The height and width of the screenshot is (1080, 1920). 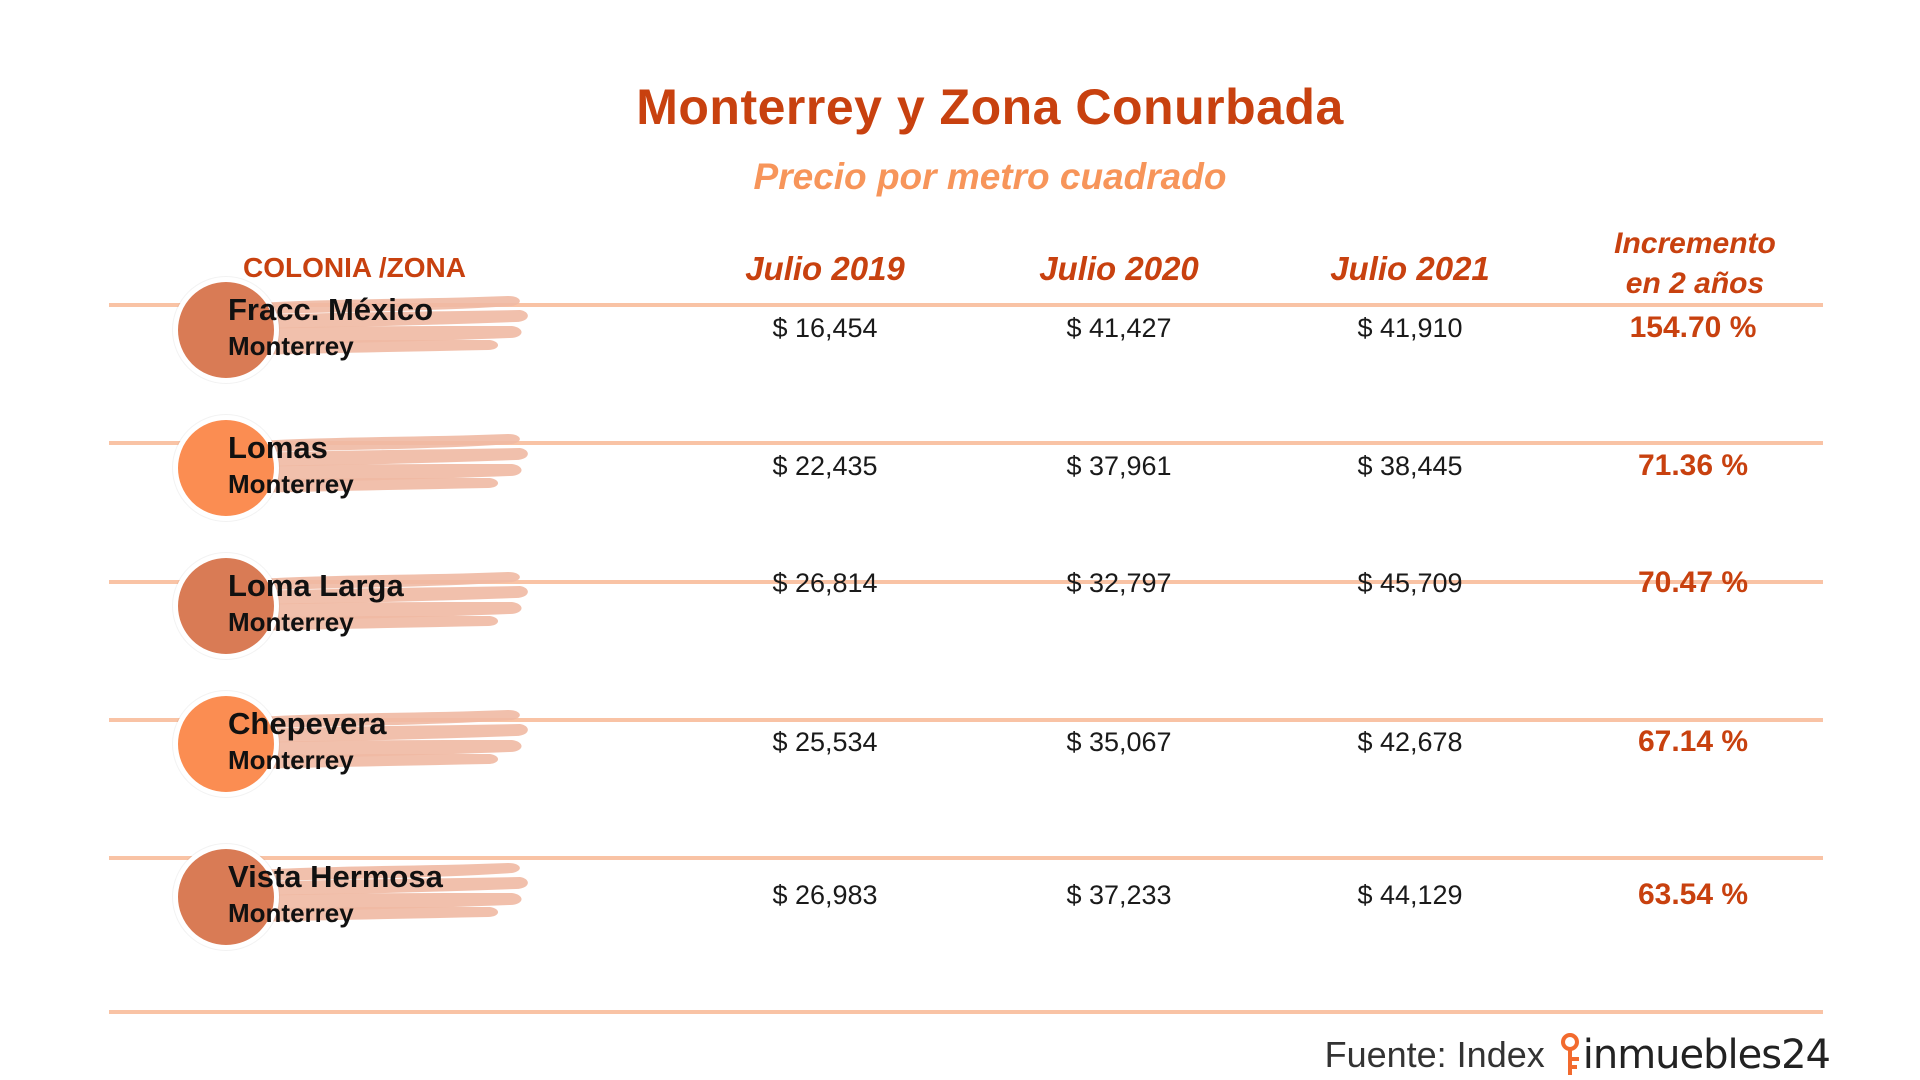 What do you see at coordinates (825, 268) in the screenshot?
I see `header-julio-2019: Julio 2019` at bounding box center [825, 268].